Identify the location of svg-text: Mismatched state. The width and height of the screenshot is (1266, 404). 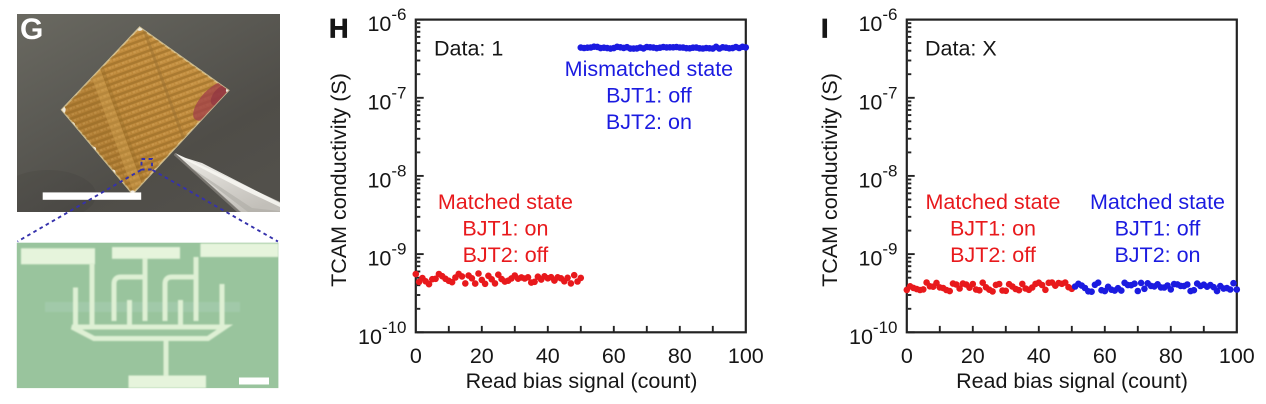
(649, 69).